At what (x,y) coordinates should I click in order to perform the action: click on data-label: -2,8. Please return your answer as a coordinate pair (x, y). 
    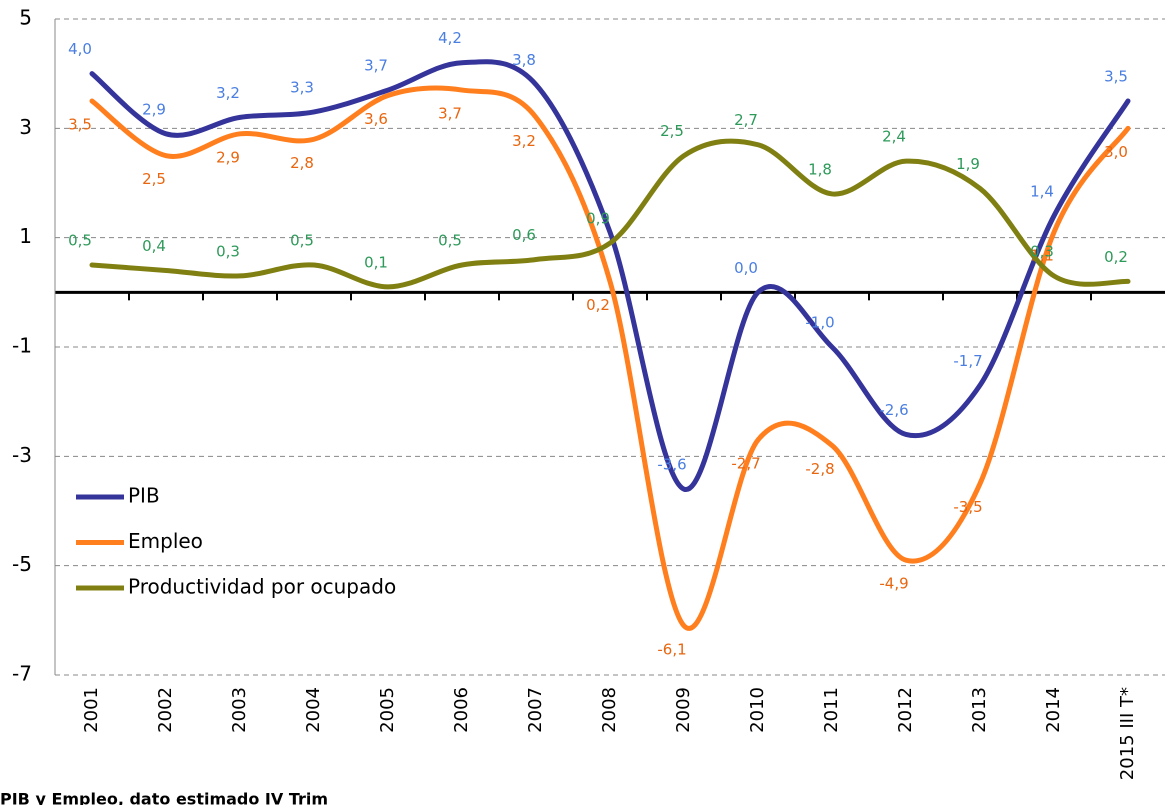
    Looking at the image, I should click on (819, 469).